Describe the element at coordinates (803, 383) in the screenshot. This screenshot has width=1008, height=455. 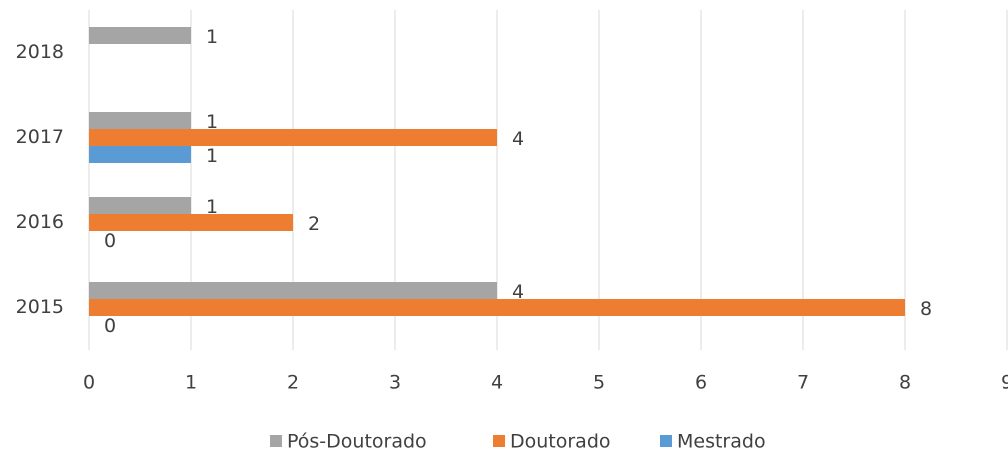
I see `x-tick-label: 7` at that location.